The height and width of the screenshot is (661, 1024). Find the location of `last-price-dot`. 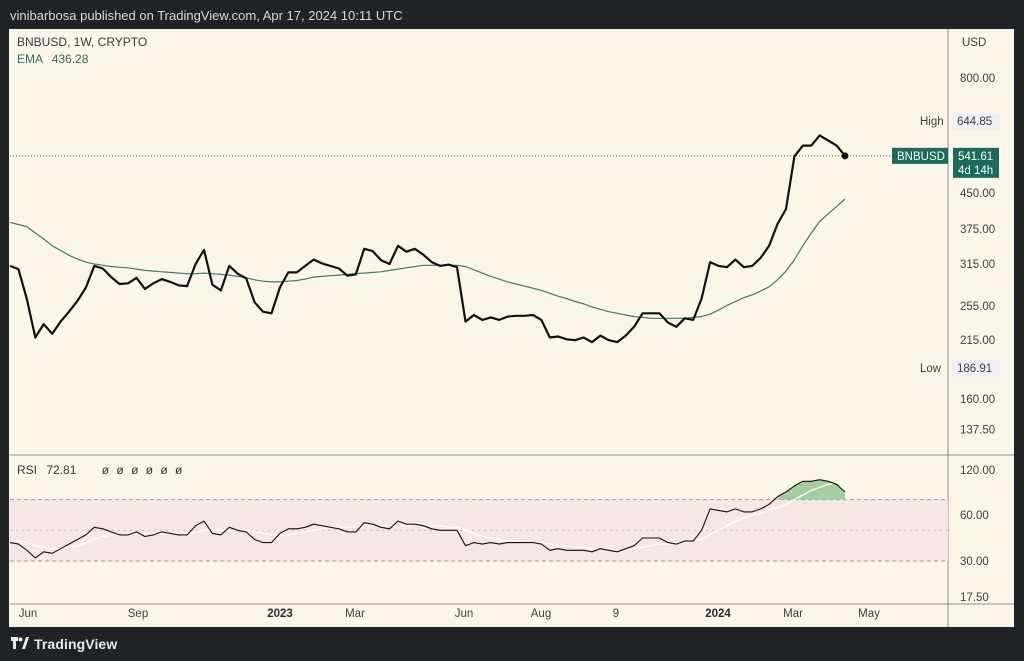

last-price-dot is located at coordinates (845, 156).